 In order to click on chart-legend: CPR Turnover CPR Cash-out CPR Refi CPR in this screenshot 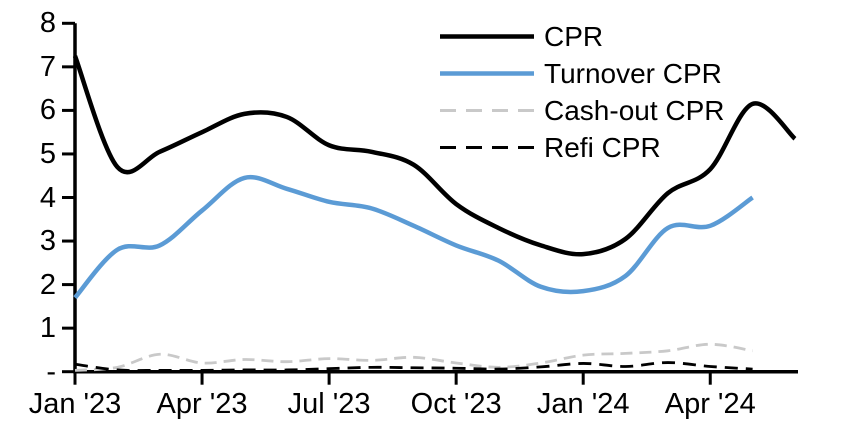, I will do `click(581, 92)`.